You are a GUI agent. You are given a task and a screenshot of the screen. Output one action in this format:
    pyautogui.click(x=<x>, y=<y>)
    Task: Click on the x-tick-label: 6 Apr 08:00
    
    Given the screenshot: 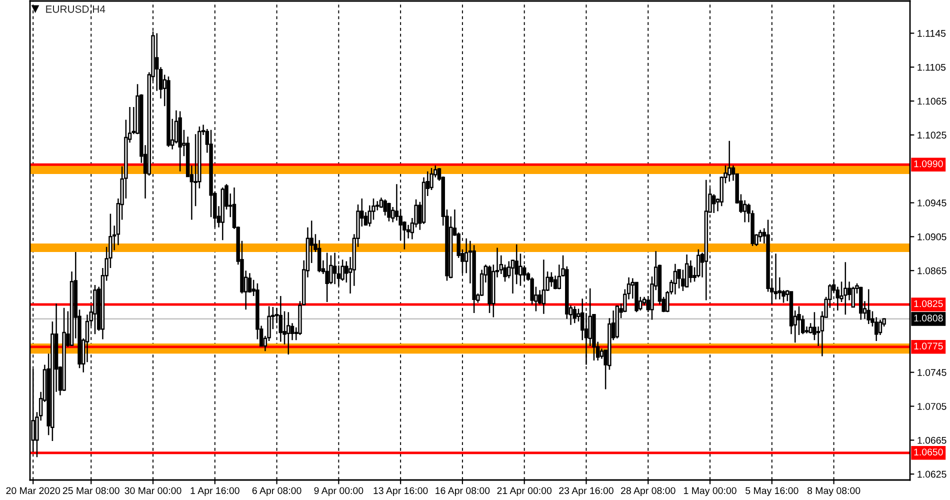 What is the action you would take?
    pyautogui.click(x=277, y=491)
    